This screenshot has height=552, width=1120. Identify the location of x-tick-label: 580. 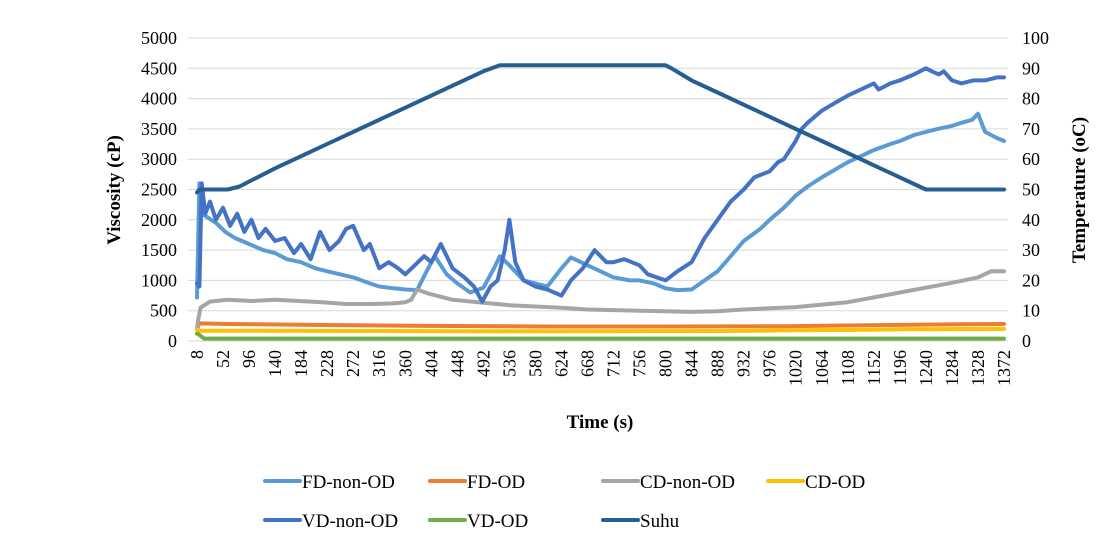
(535, 363).